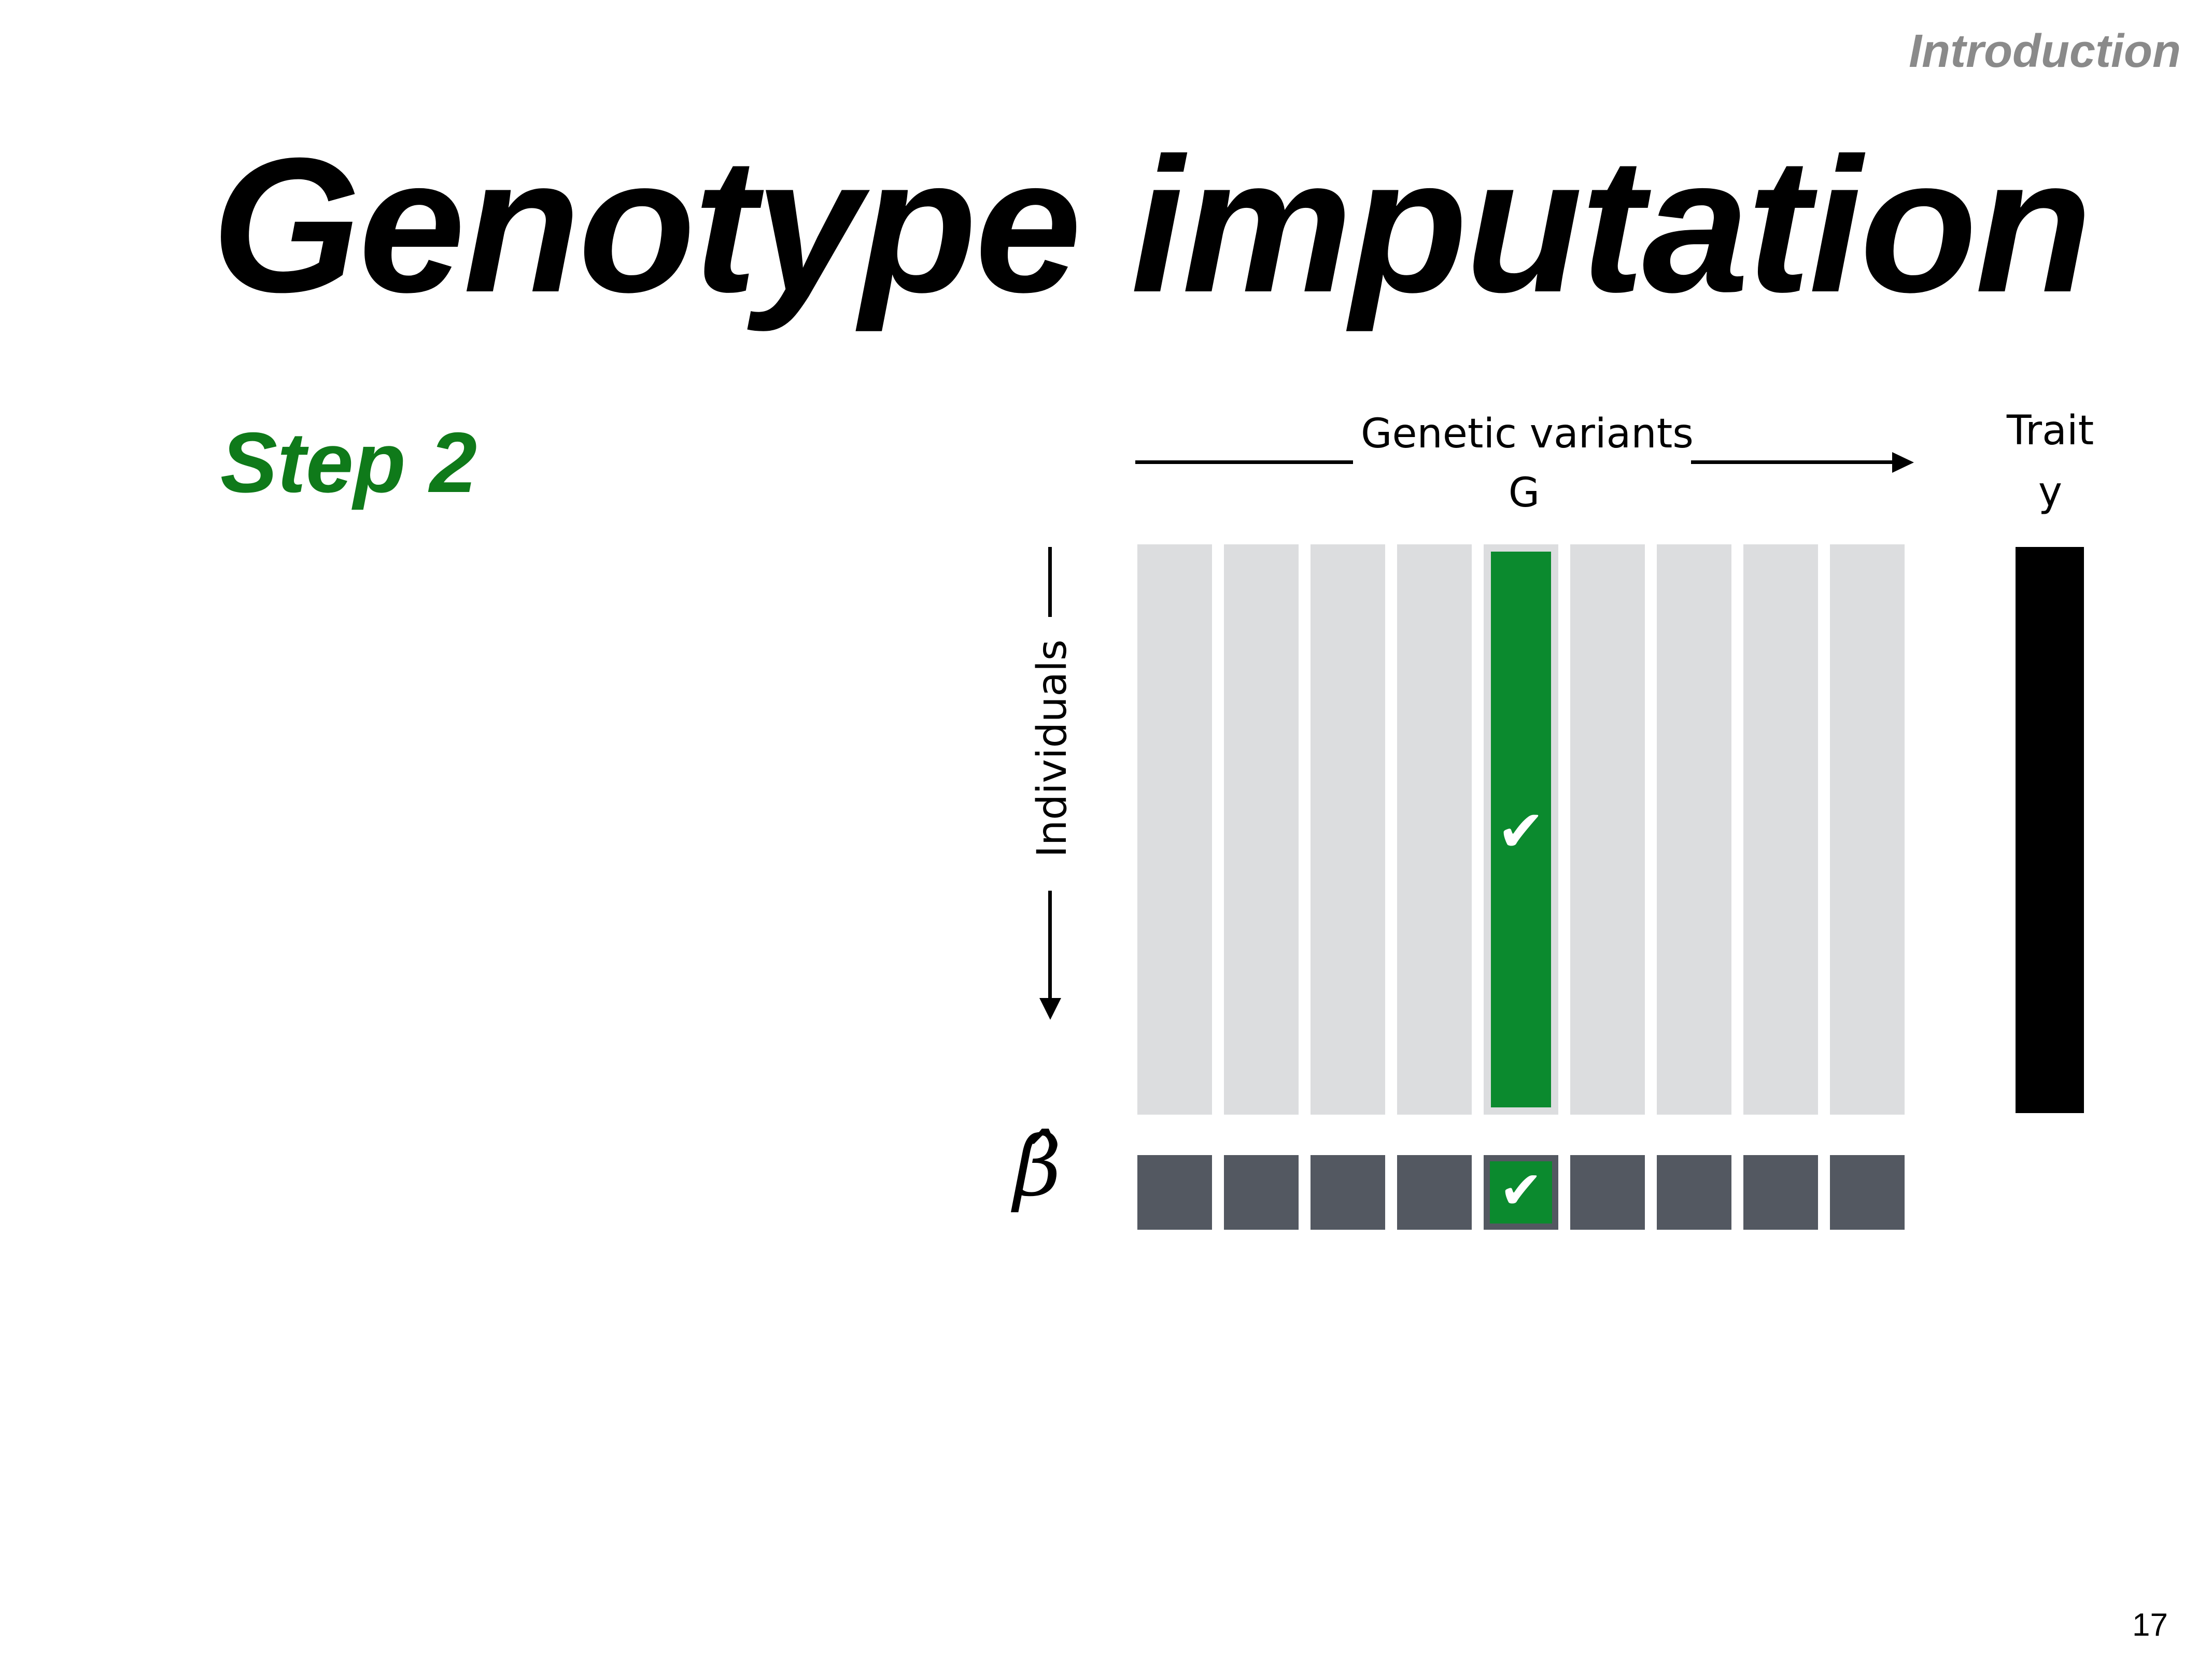  I want to click on page-number: 17, so click(2150, 1625).